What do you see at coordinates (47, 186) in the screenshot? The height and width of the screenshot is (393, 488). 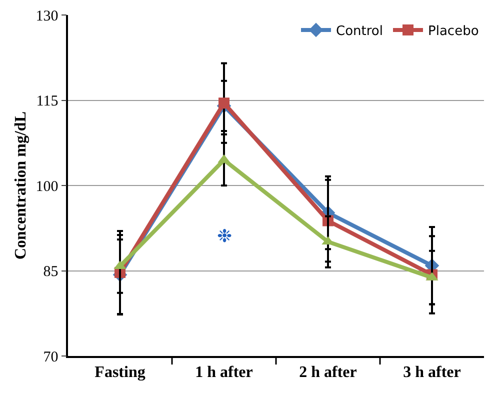 I see `y-tick-label: 100` at bounding box center [47, 186].